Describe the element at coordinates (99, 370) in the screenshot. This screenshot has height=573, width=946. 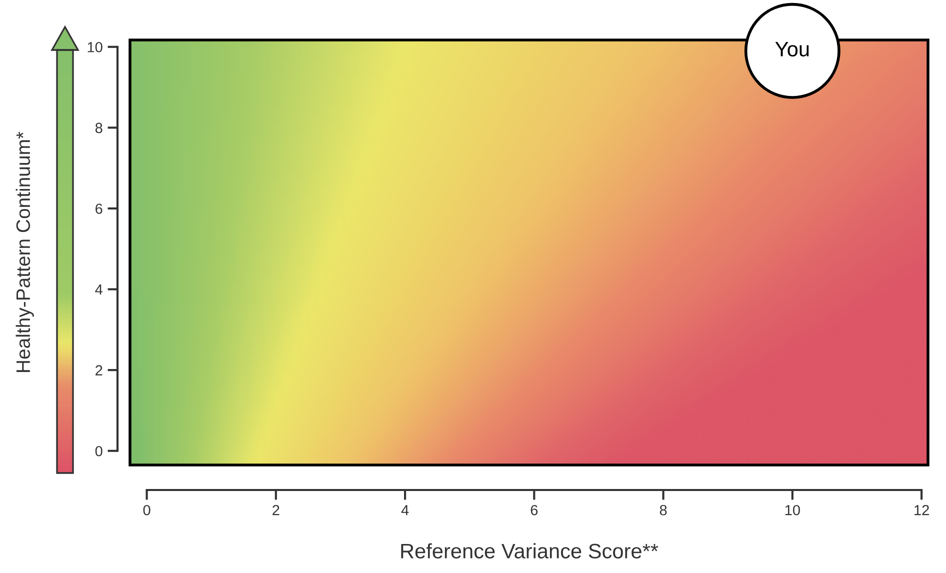
I see `y-tick-label: 2` at that location.